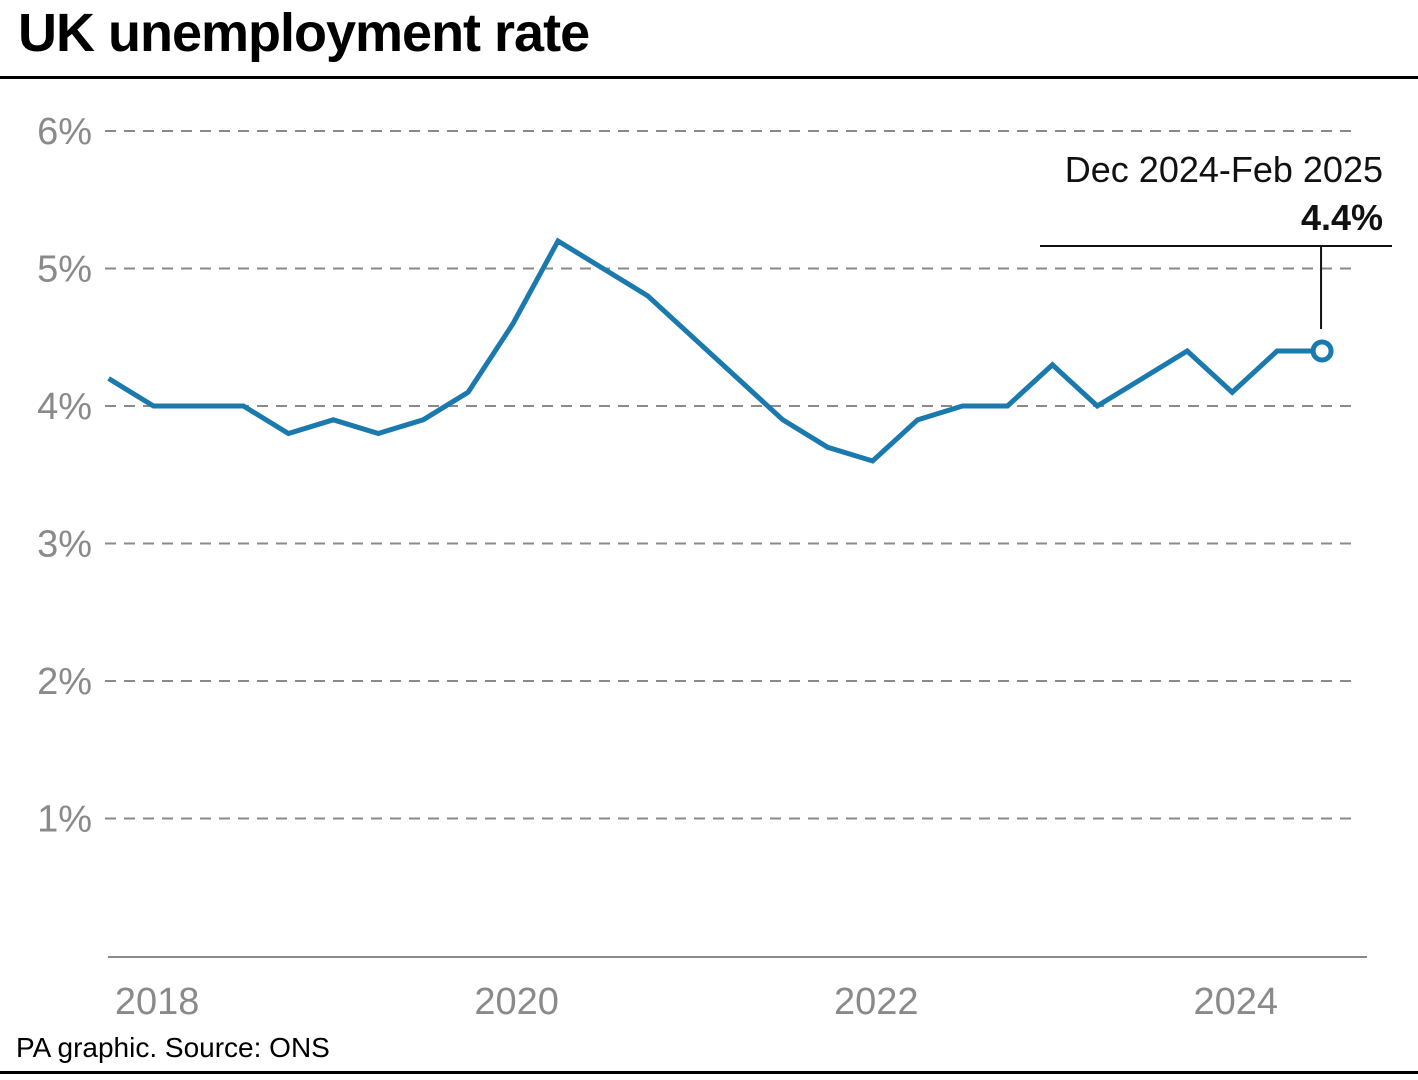 The width and height of the screenshot is (1418, 1080). What do you see at coordinates (696, 1002) in the screenshot?
I see `x-axis-ticks: 2018 2020 2022 2024` at bounding box center [696, 1002].